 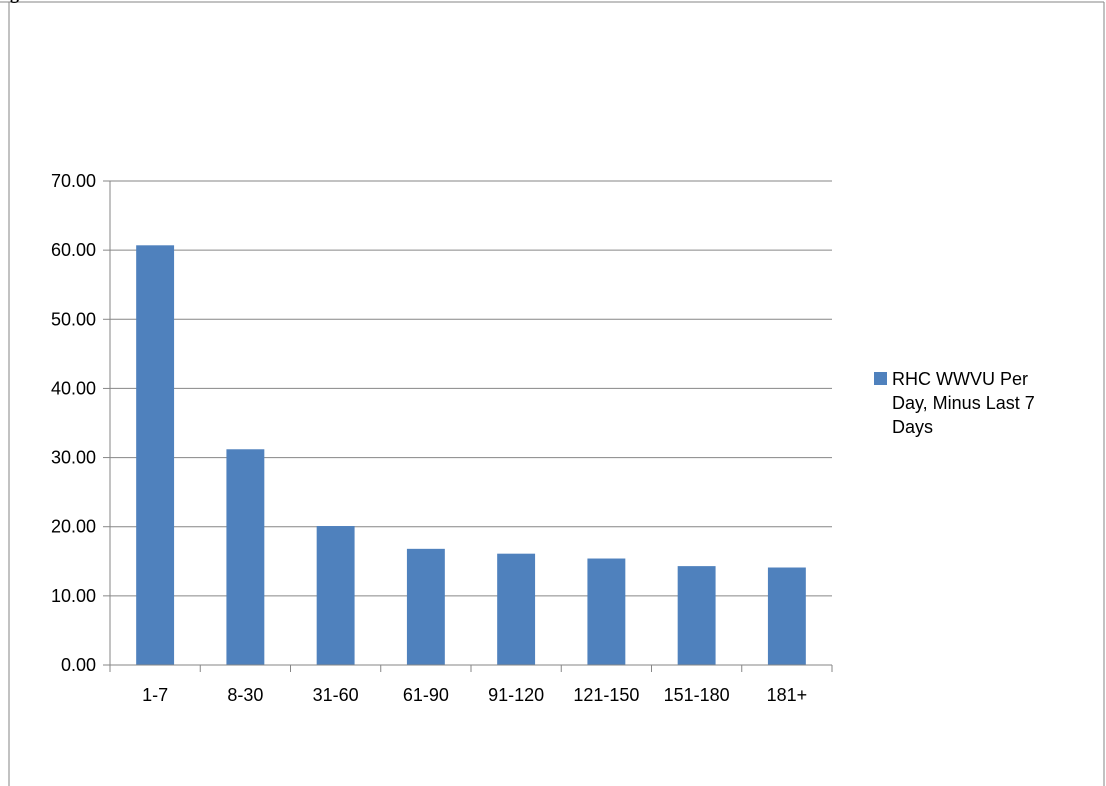 What do you see at coordinates (78, 665) in the screenshot?
I see `y-tick-label: 0.00` at bounding box center [78, 665].